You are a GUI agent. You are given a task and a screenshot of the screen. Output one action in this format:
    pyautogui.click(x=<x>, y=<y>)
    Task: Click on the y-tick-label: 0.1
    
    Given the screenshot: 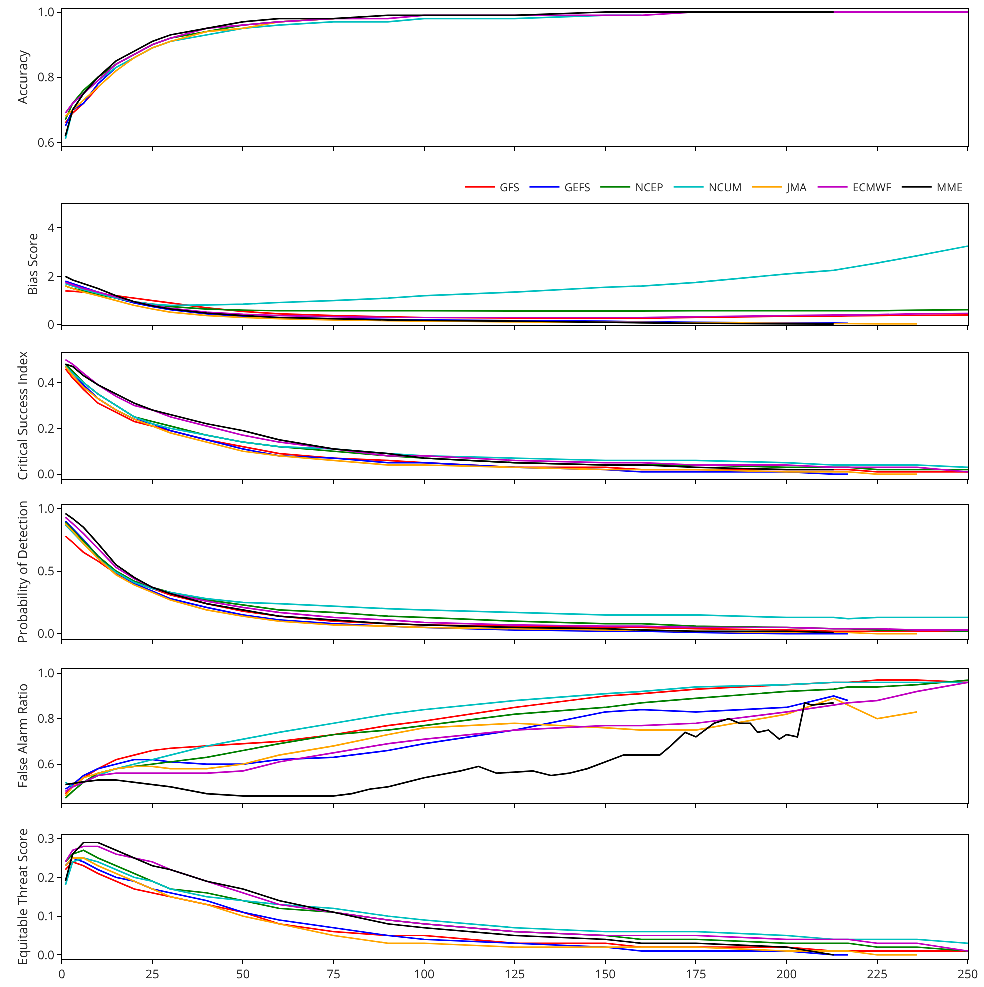 What is the action you would take?
    pyautogui.click(x=46, y=916)
    